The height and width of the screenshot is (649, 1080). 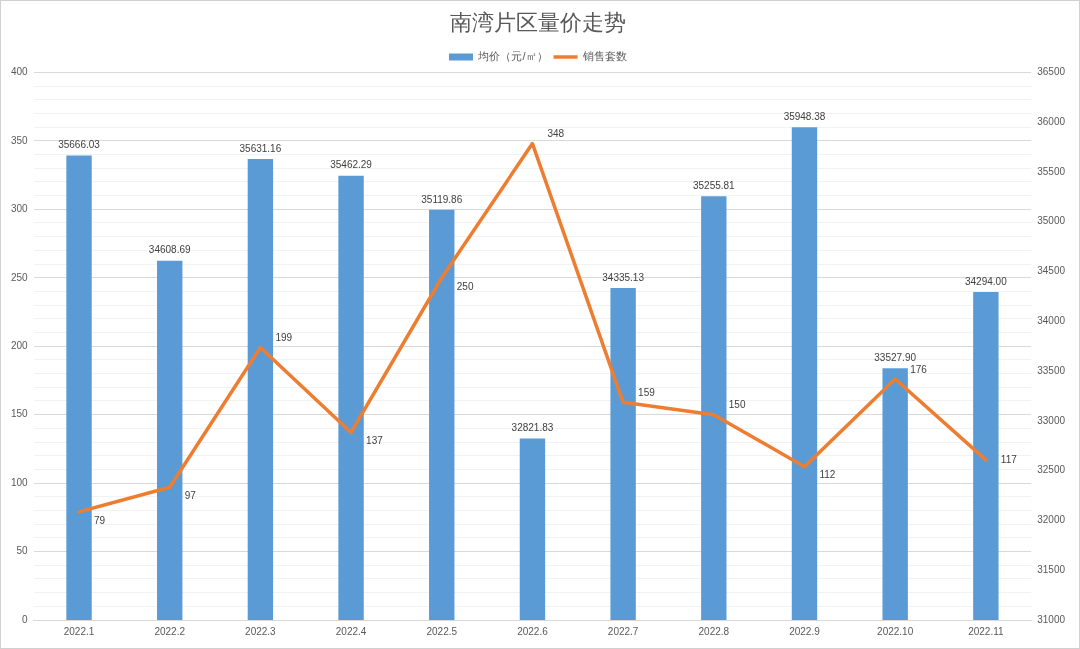 What do you see at coordinates (1051, 420) in the screenshot?
I see `y2-tick-label: 33000` at bounding box center [1051, 420].